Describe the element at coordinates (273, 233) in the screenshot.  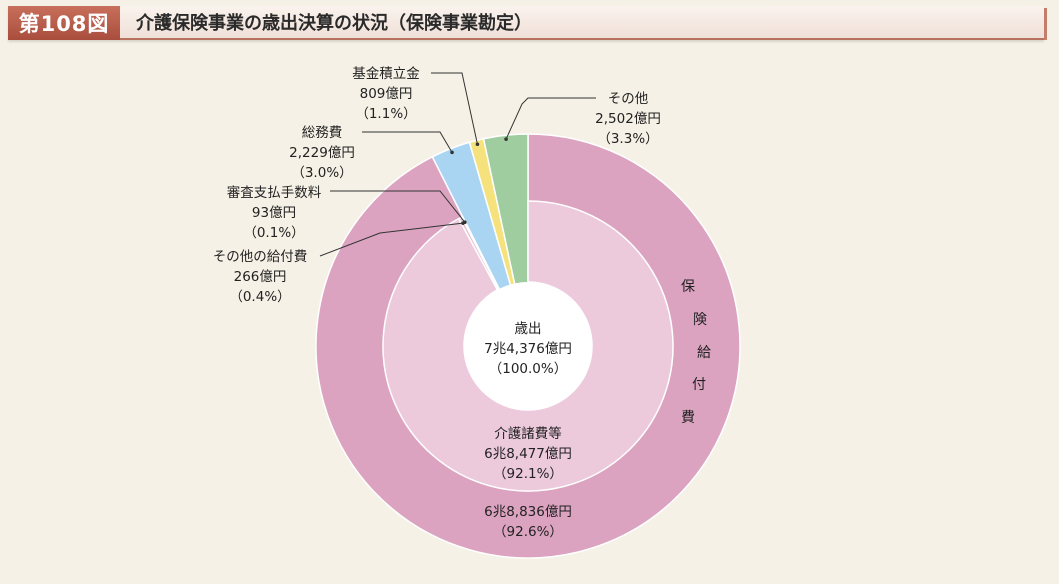
I see `review-fees-percent: （0.1%）` at that location.